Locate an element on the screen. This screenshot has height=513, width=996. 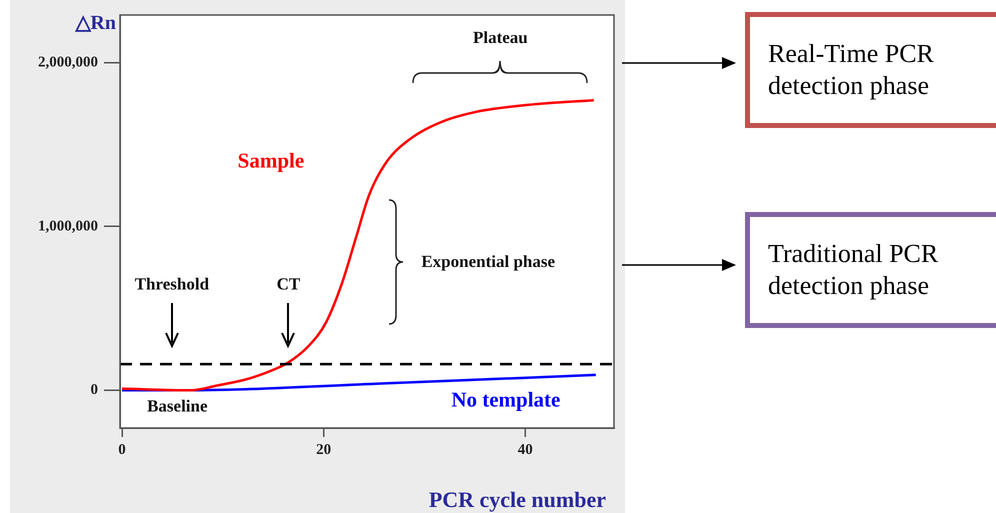
y-tick-label: 0 is located at coordinates (94, 390).